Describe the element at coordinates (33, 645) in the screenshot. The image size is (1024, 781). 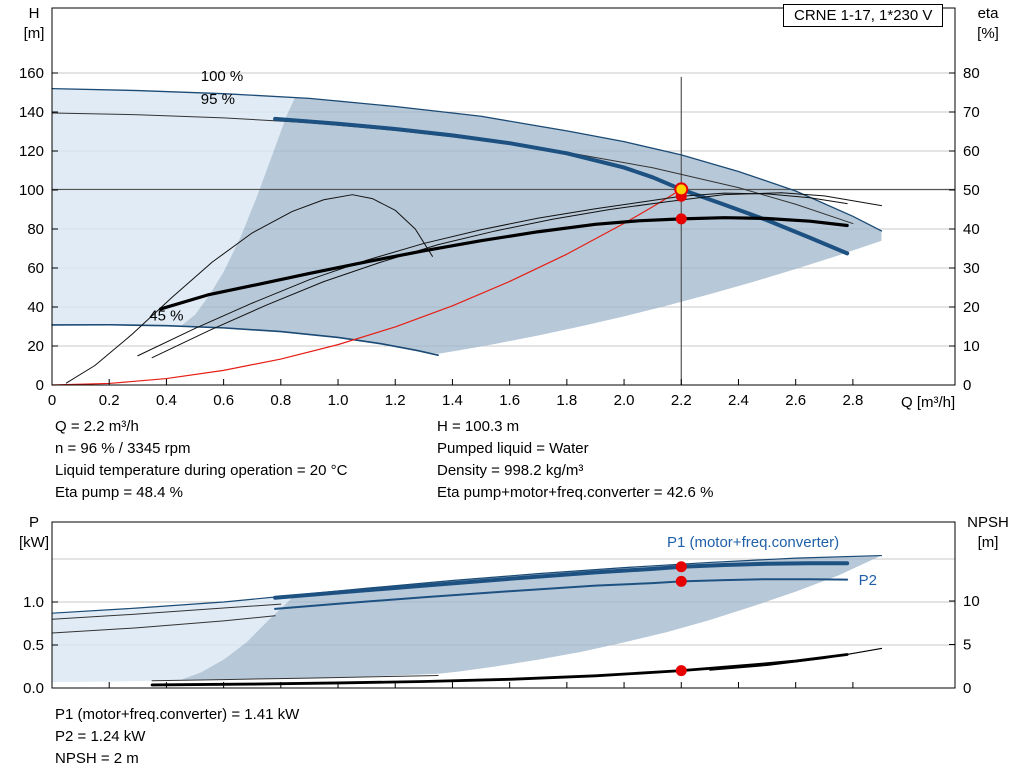
I see `left-tick-label: 0.5` at that location.